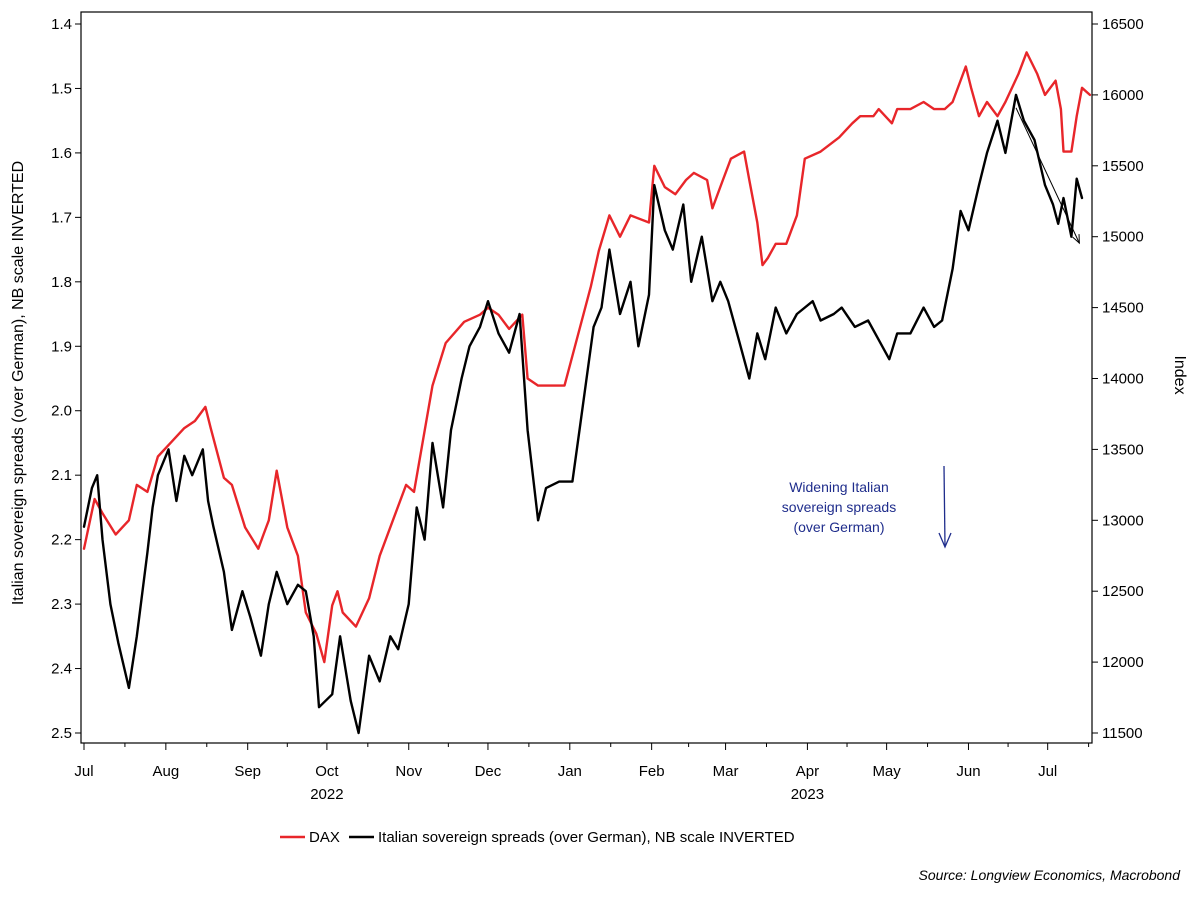  What do you see at coordinates (652, 771) in the screenshot?
I see `x-tick-label: Feb` at bounding box center [652, 771].